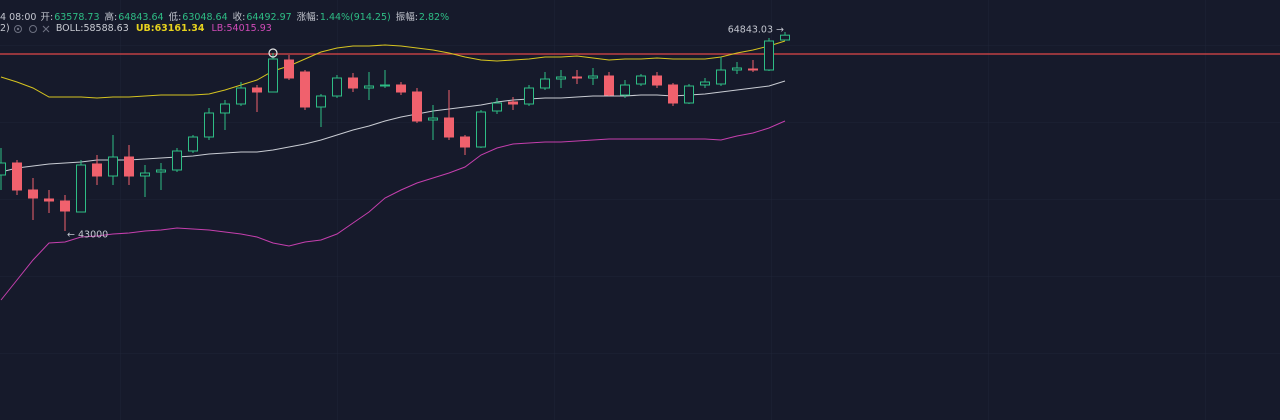 This screenshot has height=420, width=1280. What do you see at coordinates (141, 17) in the screenshot?
I see `field-value: 64843.64` at bounding box center [141, 17].